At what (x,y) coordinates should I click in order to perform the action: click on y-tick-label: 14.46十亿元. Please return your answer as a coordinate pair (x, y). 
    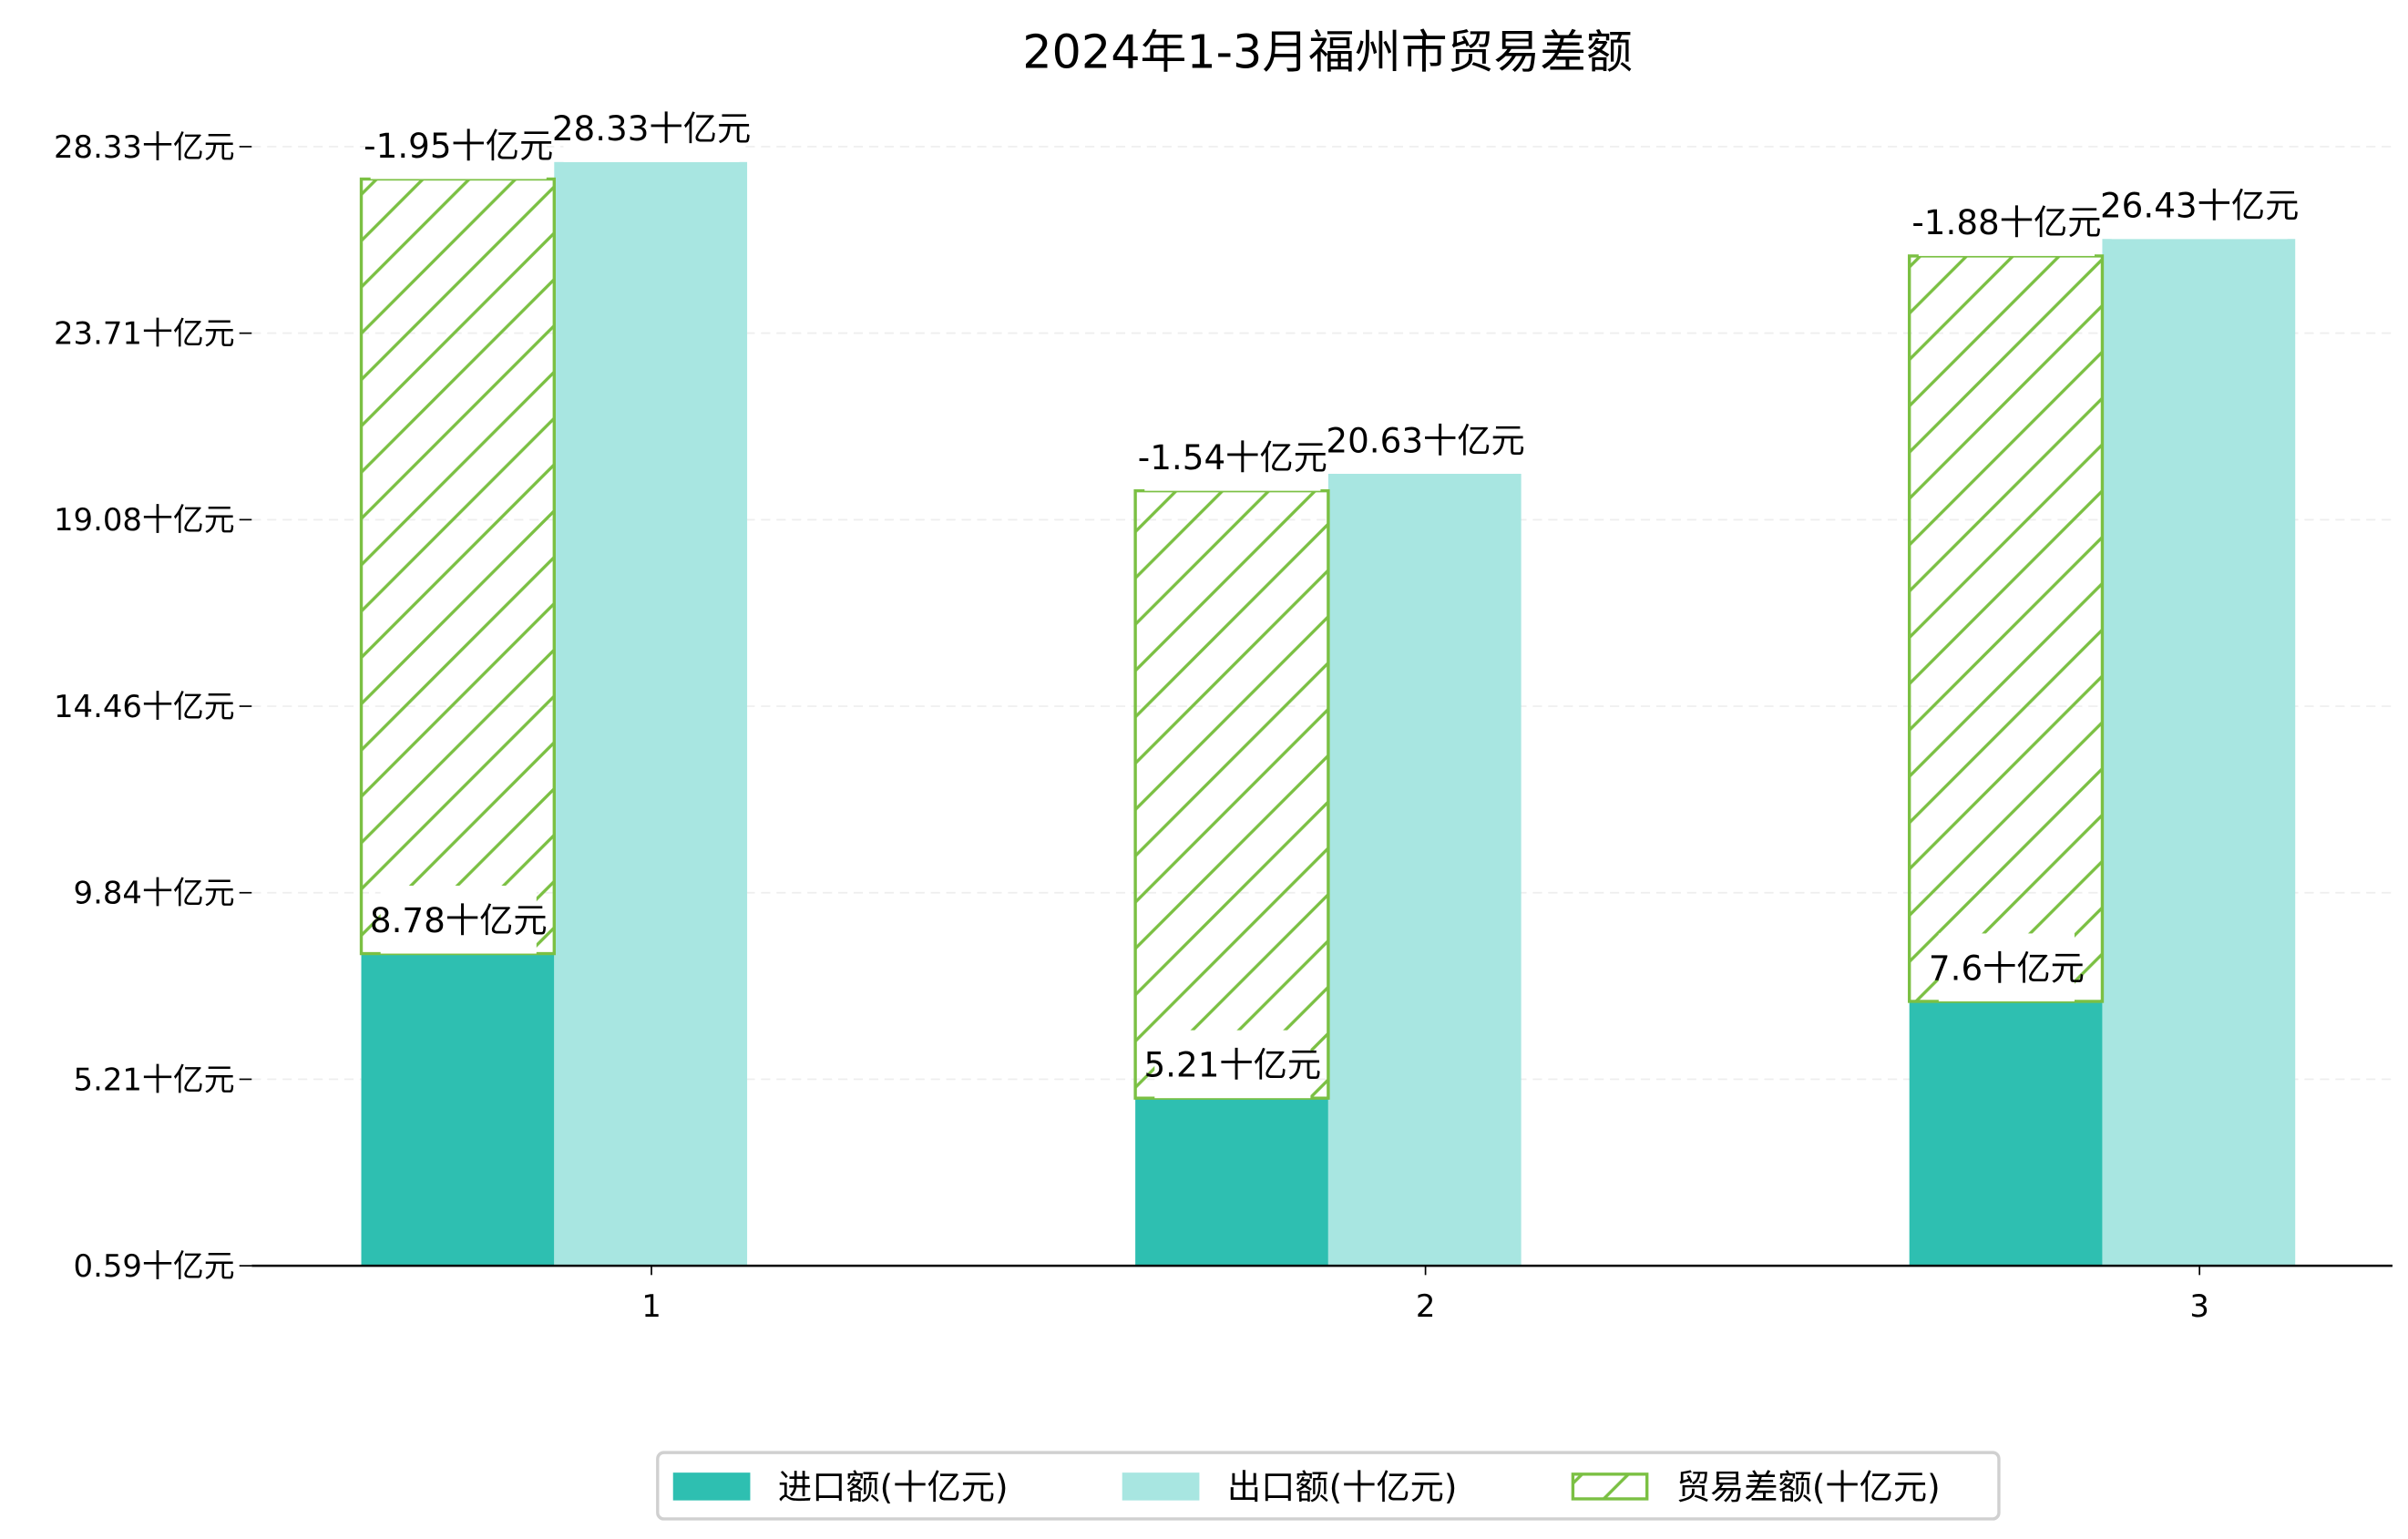
    Looking at the image, I should click on (144, 707).